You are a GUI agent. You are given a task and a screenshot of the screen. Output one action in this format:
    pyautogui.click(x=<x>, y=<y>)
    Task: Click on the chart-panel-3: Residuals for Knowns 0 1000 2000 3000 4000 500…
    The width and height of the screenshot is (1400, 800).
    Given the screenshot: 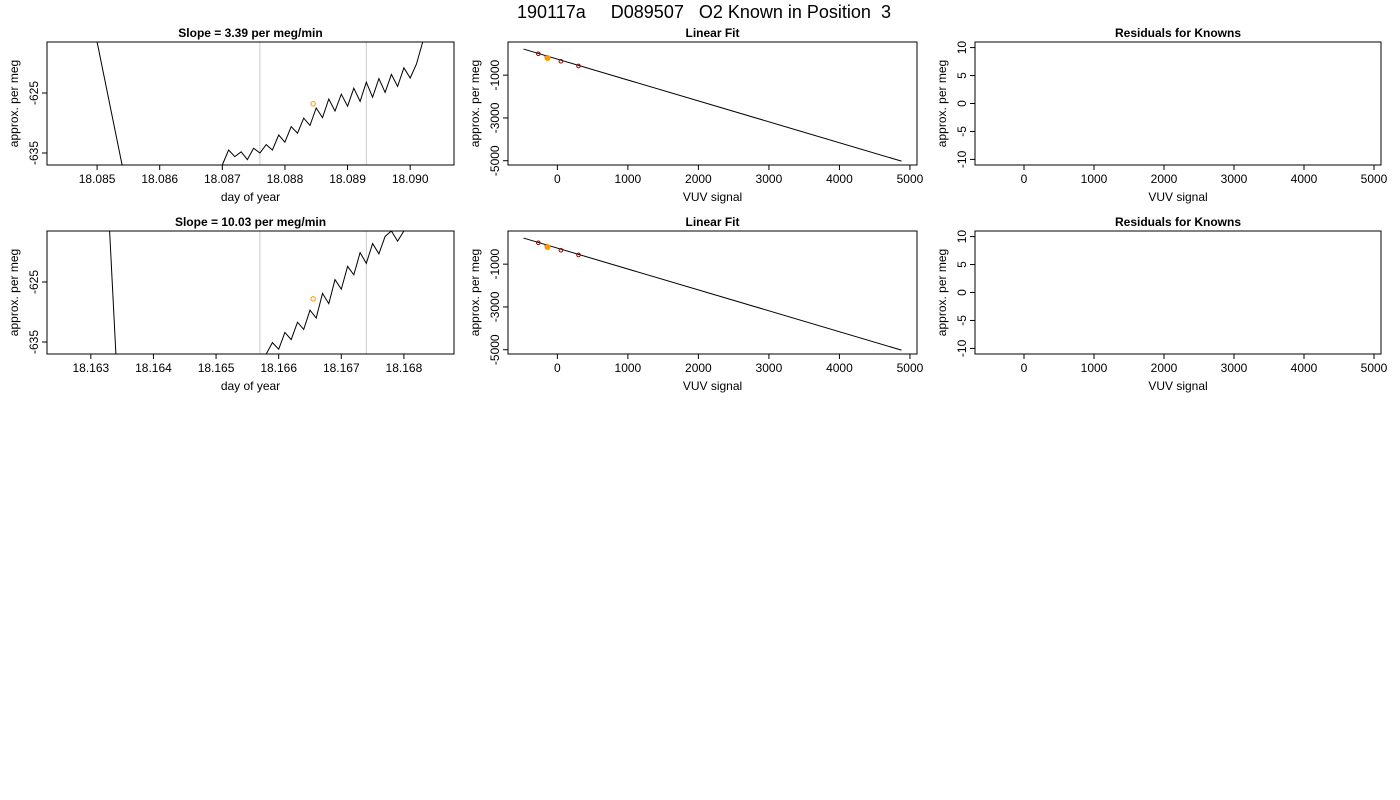 What is the action you would take?
    pyautogui.click(x=1161, y=115)
    